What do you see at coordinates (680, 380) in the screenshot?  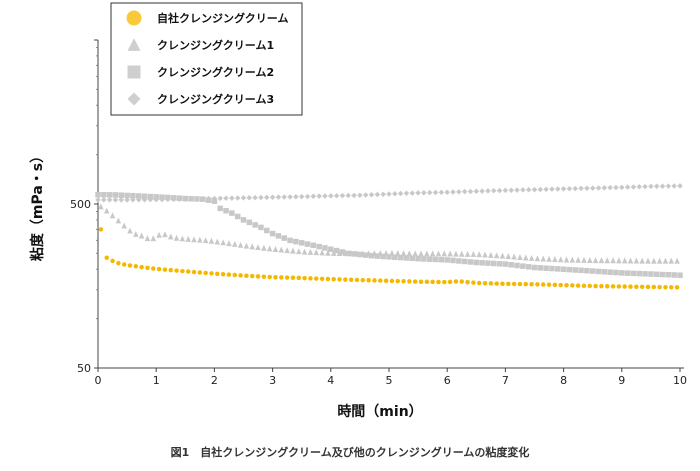 I see `x-tick-label: 10` at bounding box center [680, 380].